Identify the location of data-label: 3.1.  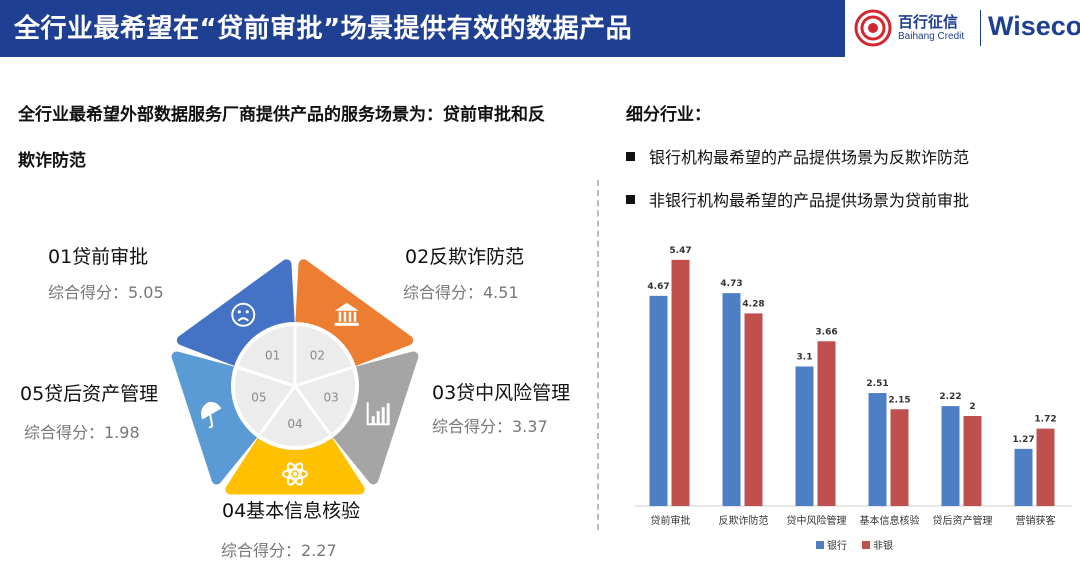
(805, 358).